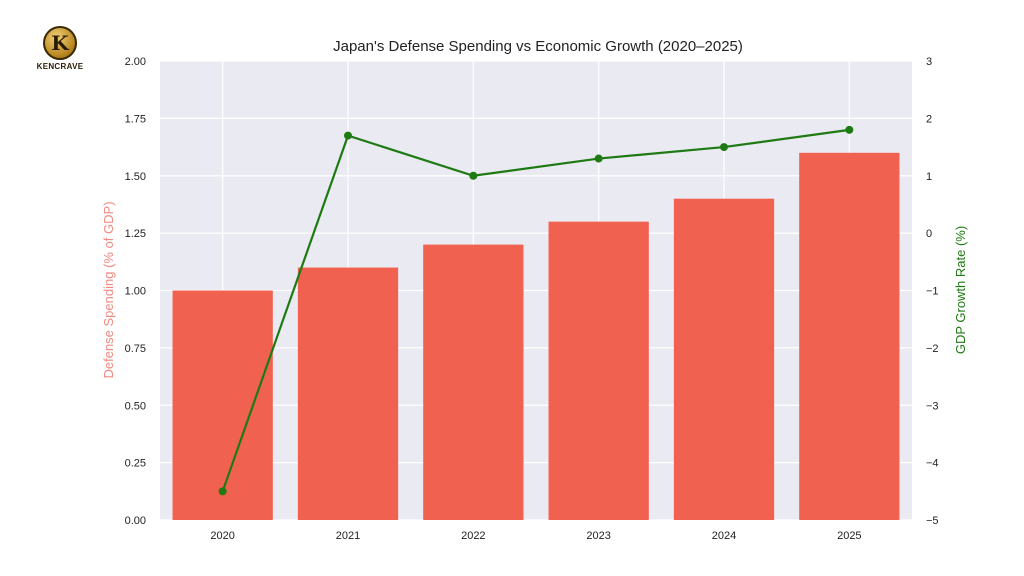  What do you see at coordinates (135, 234) in the screenshot?
I see `left-tick-label: 1.25` at bounding box center [135, 234].